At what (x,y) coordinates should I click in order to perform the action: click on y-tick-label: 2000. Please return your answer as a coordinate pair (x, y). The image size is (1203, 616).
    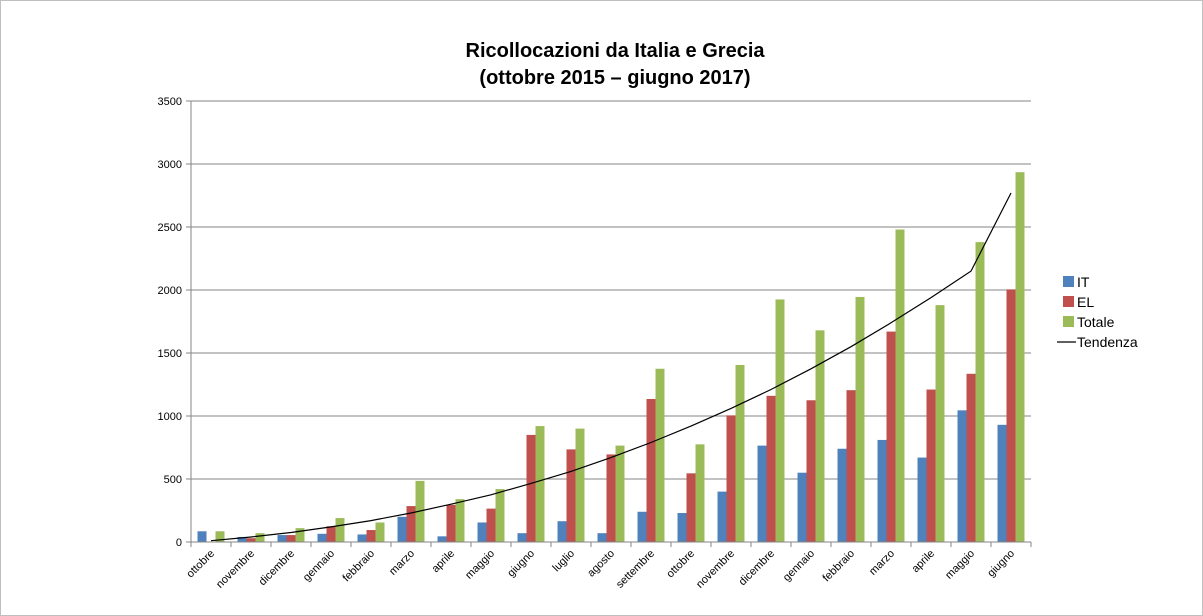
    Looking at the image, I should click on (170, 291).